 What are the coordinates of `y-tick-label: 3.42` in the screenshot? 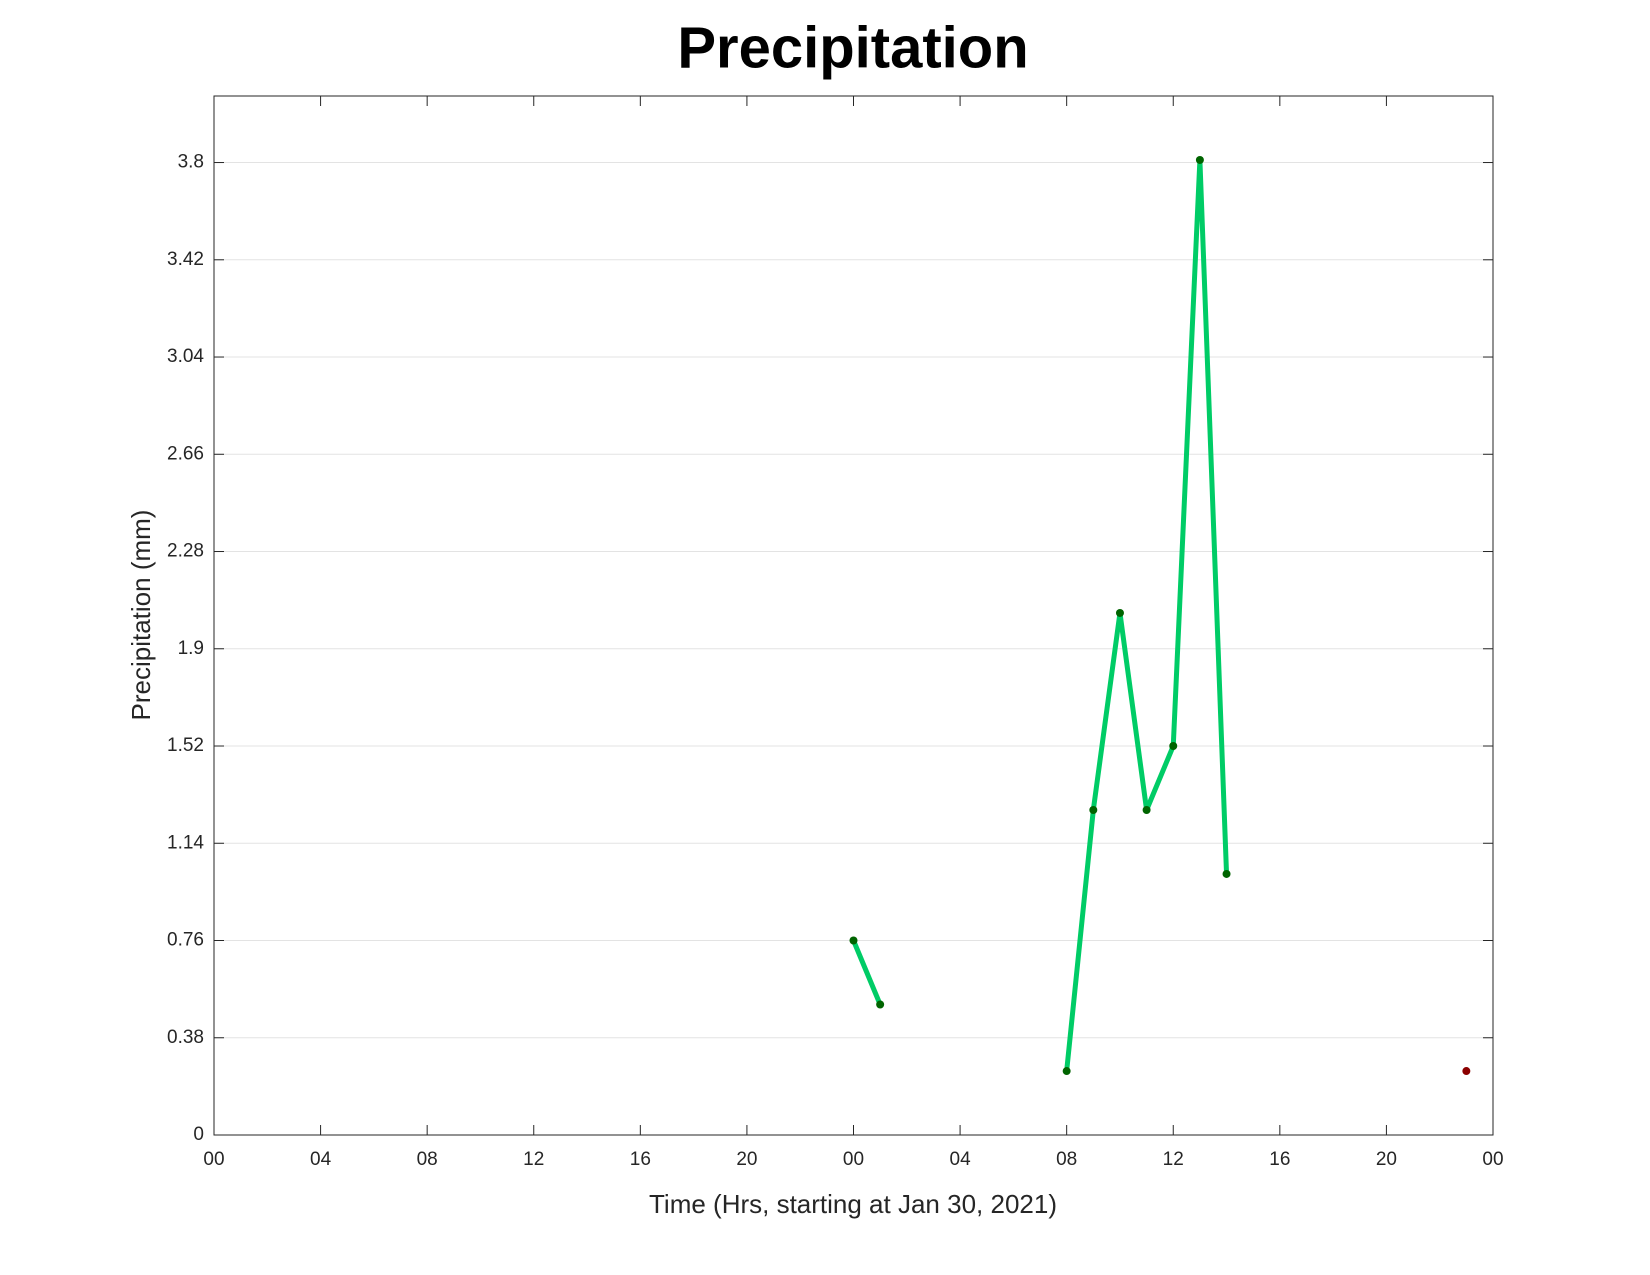 It's located at (185, 259).